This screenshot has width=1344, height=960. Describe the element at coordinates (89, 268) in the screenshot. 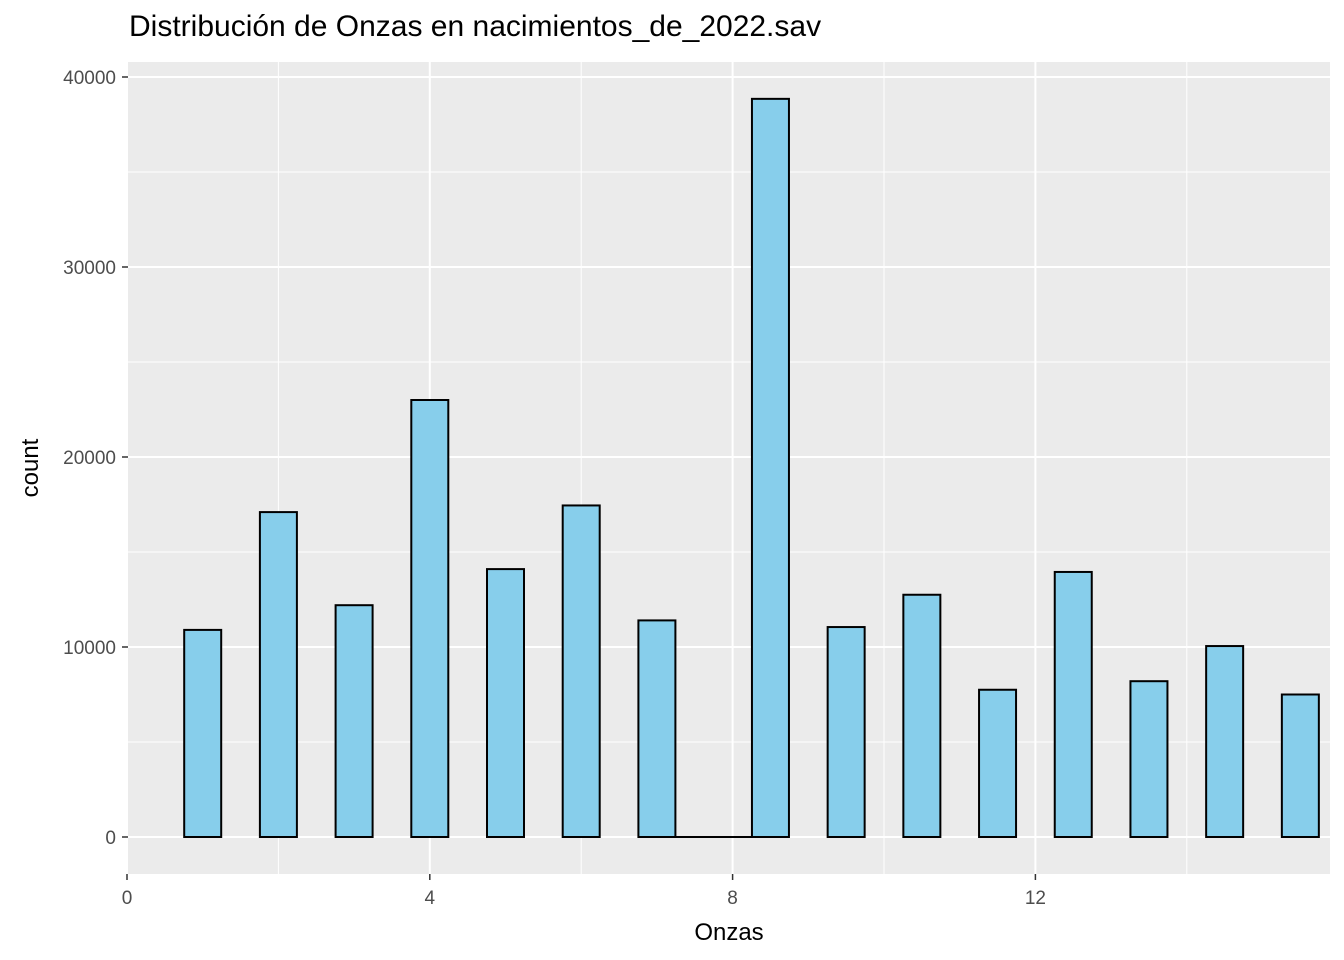

I see `y-tick-label: 30000` at that location.